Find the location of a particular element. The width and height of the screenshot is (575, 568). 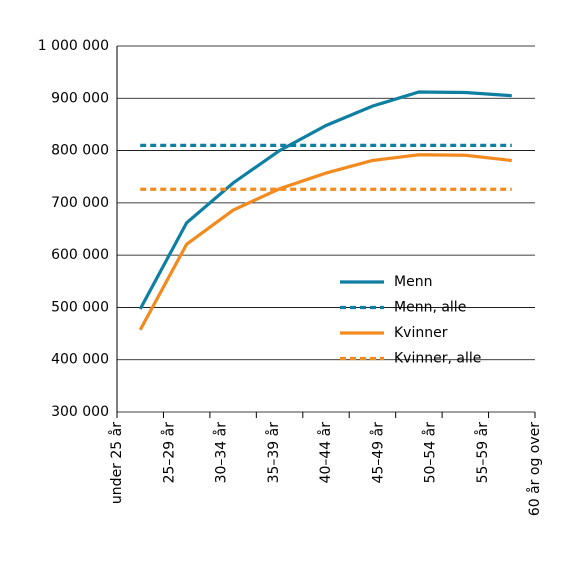

y-tick-label: 900 000 is located at coordinates (80, 98).